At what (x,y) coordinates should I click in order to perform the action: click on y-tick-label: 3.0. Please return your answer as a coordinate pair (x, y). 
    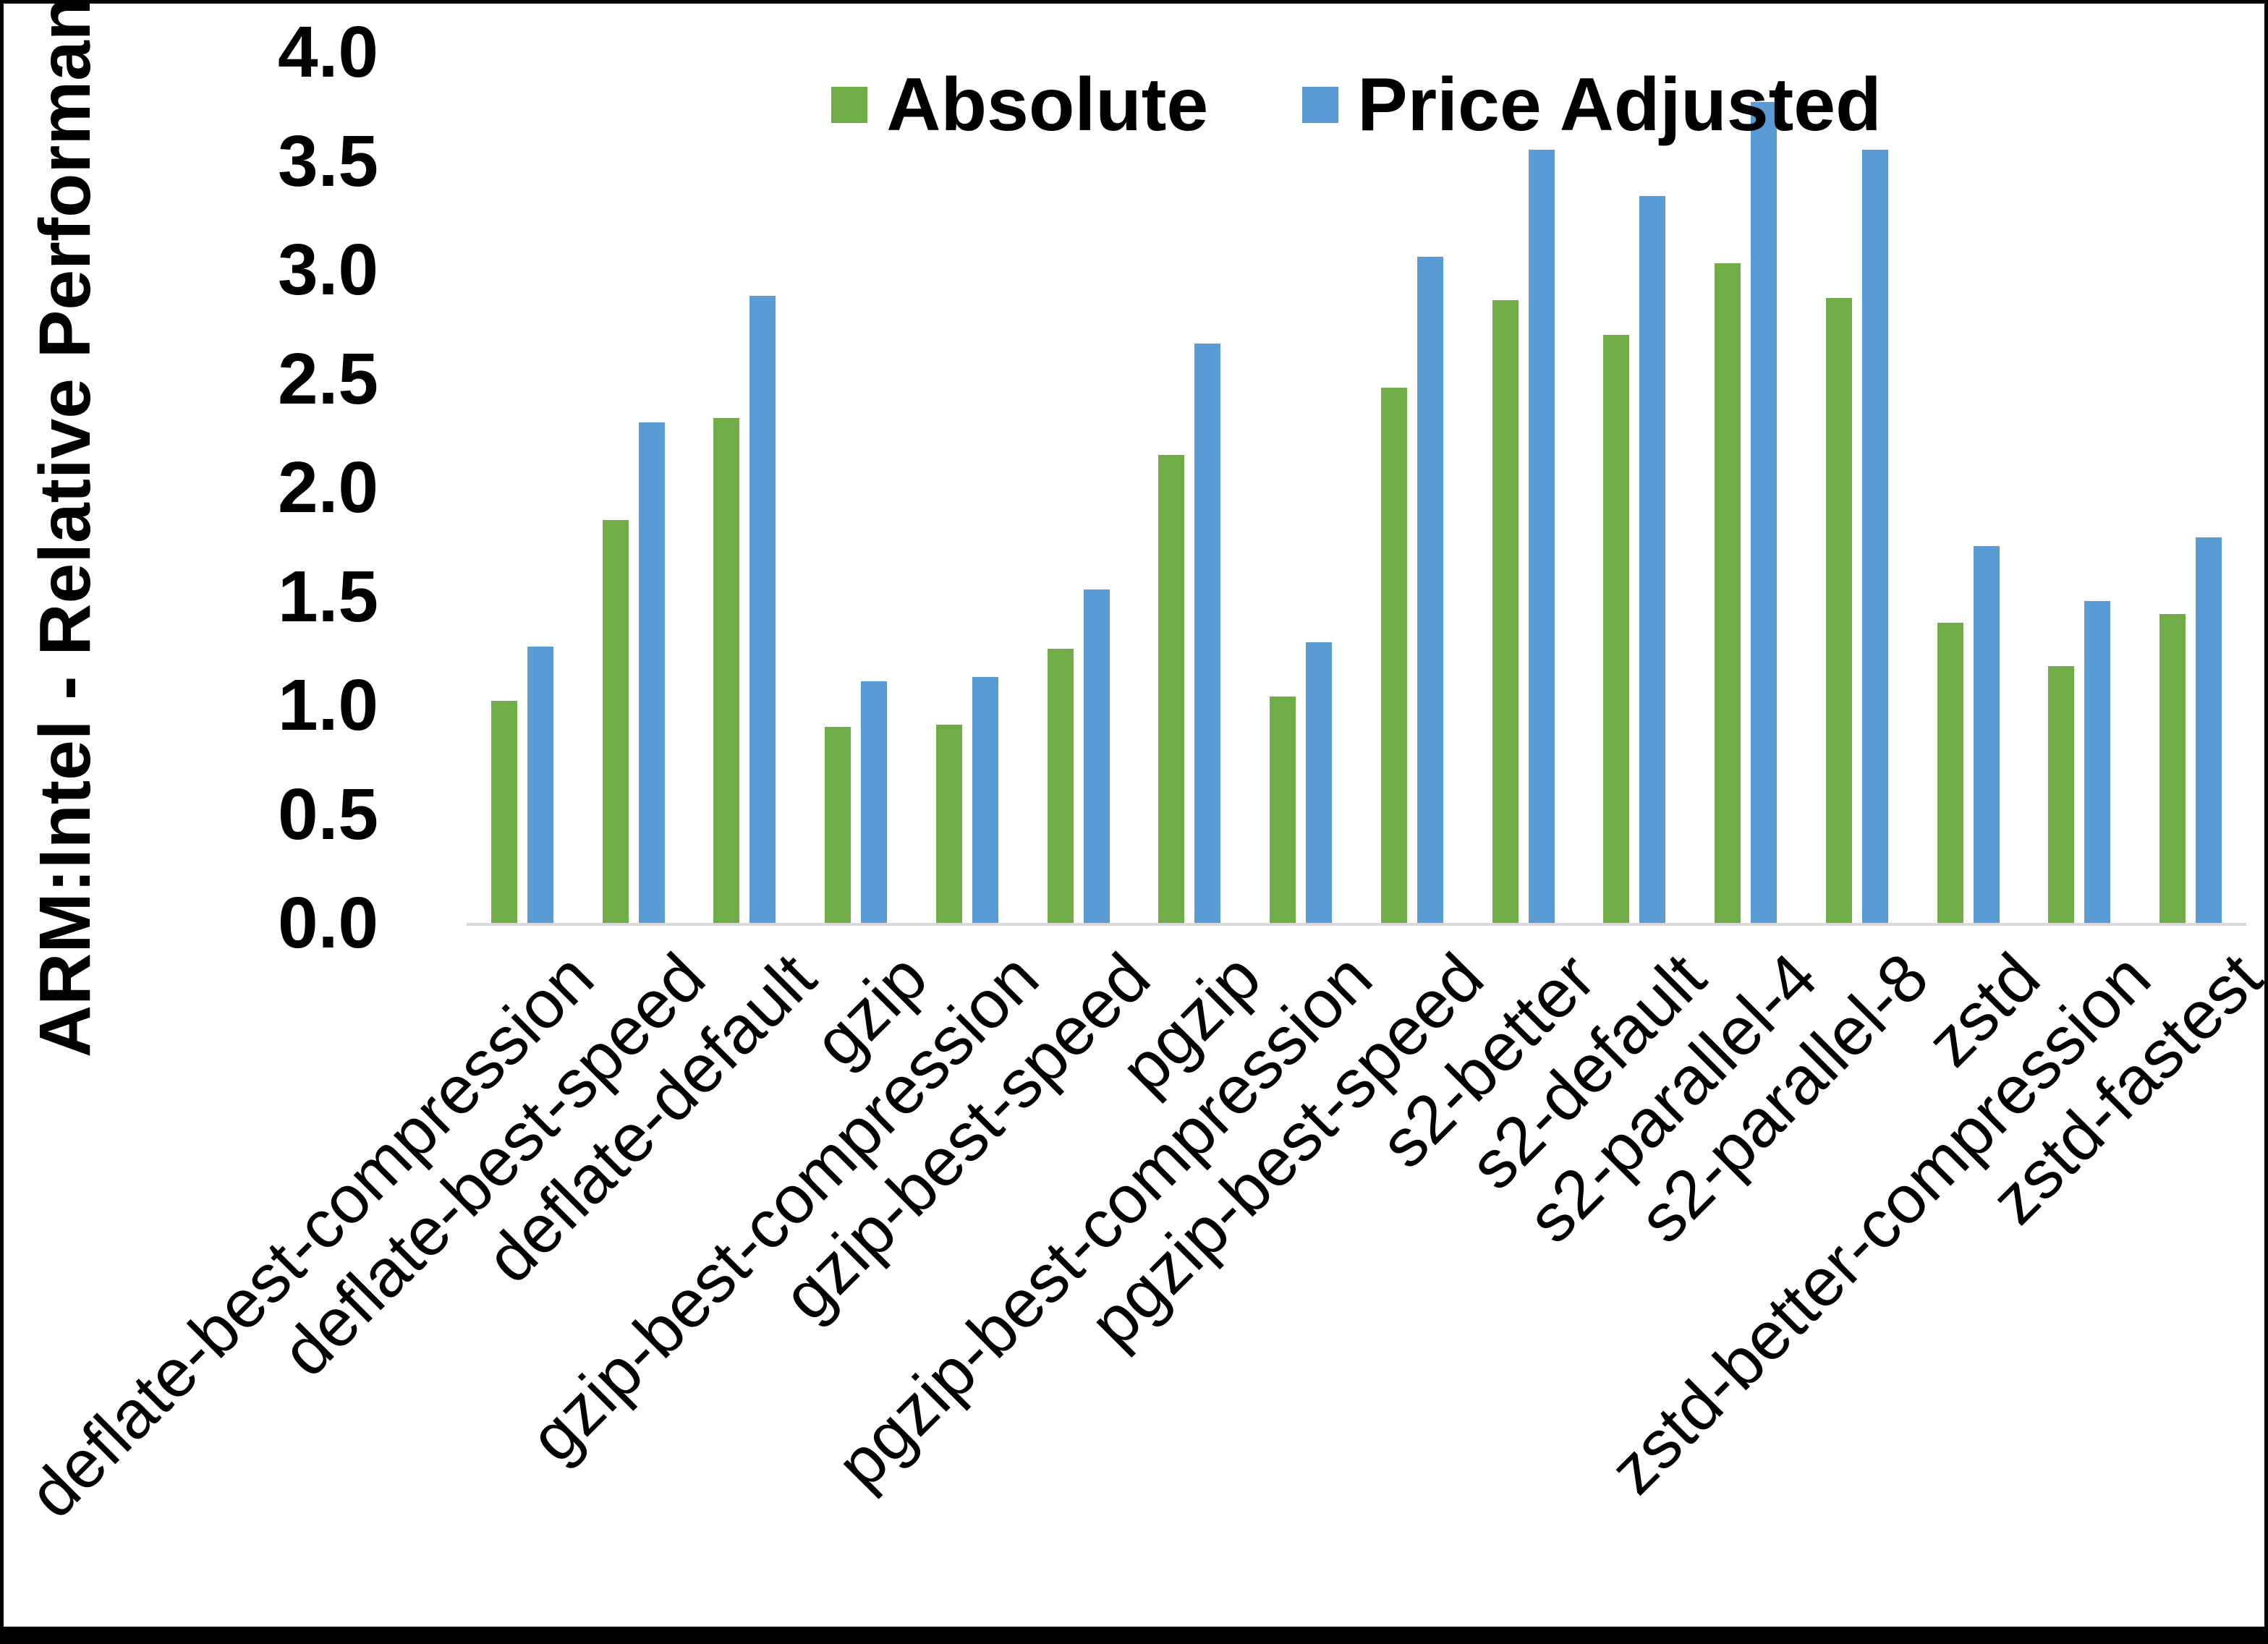
    Looking at the image, I should click on (327, 269).